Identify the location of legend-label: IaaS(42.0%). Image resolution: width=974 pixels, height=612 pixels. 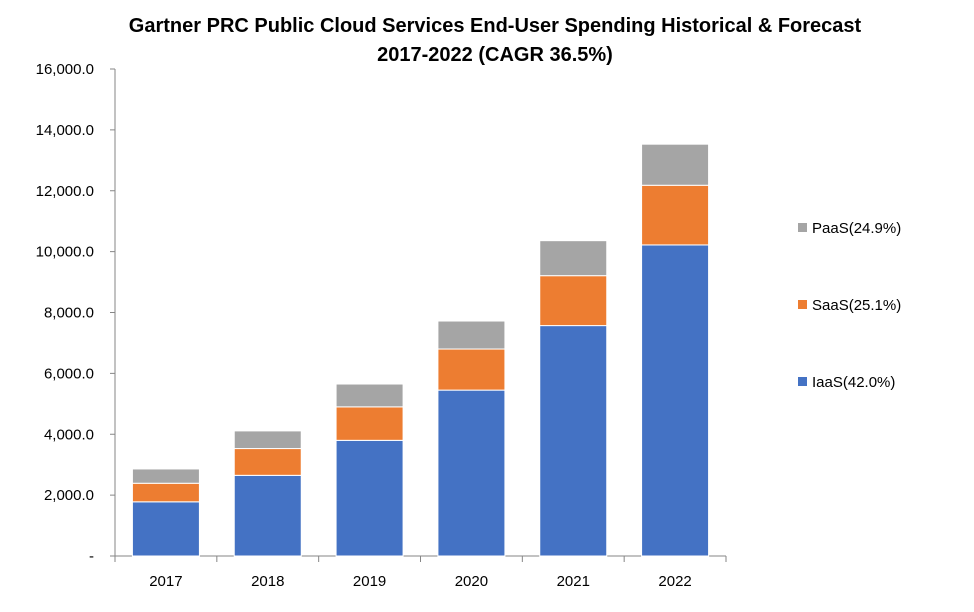
(853, 382).